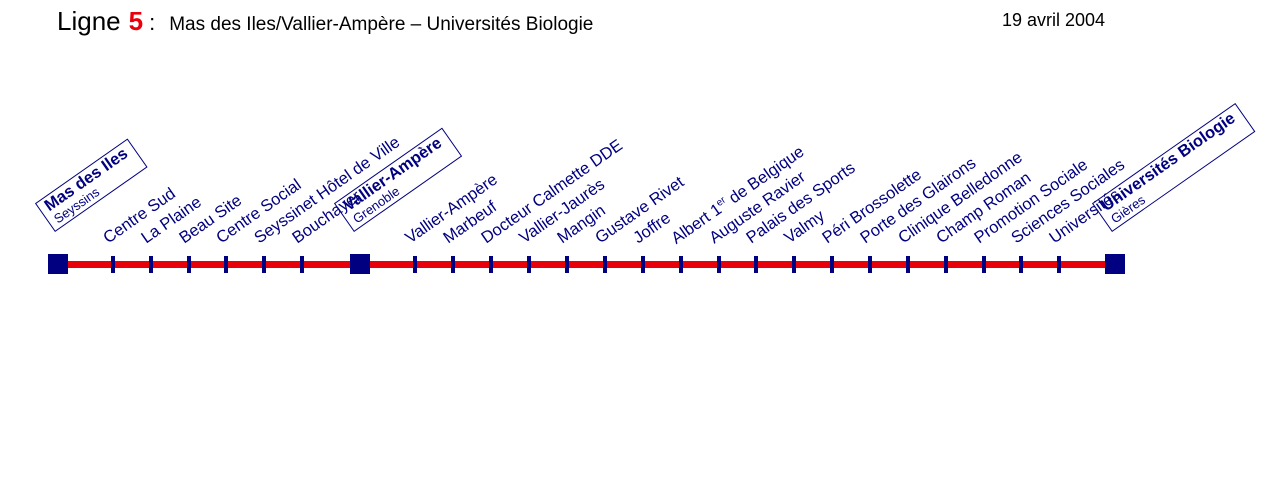 The width and height of the screenshot is (1274, 480). What do you see at coordinates (89, 21) in the screenshot?
I see `line-word: Ligne` at bounding box center [89, 21].